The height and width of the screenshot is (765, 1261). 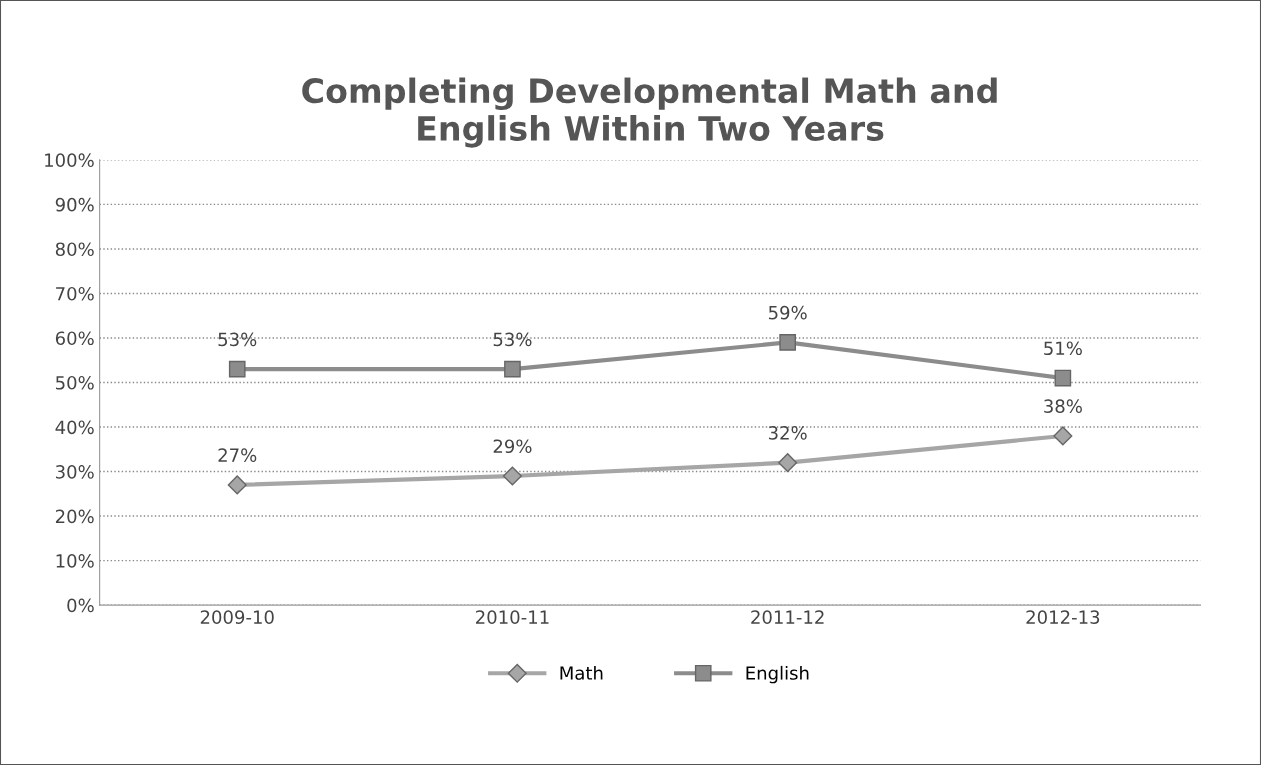 I want to click on y-tick-label: 60%, so click(x=74, y=338).